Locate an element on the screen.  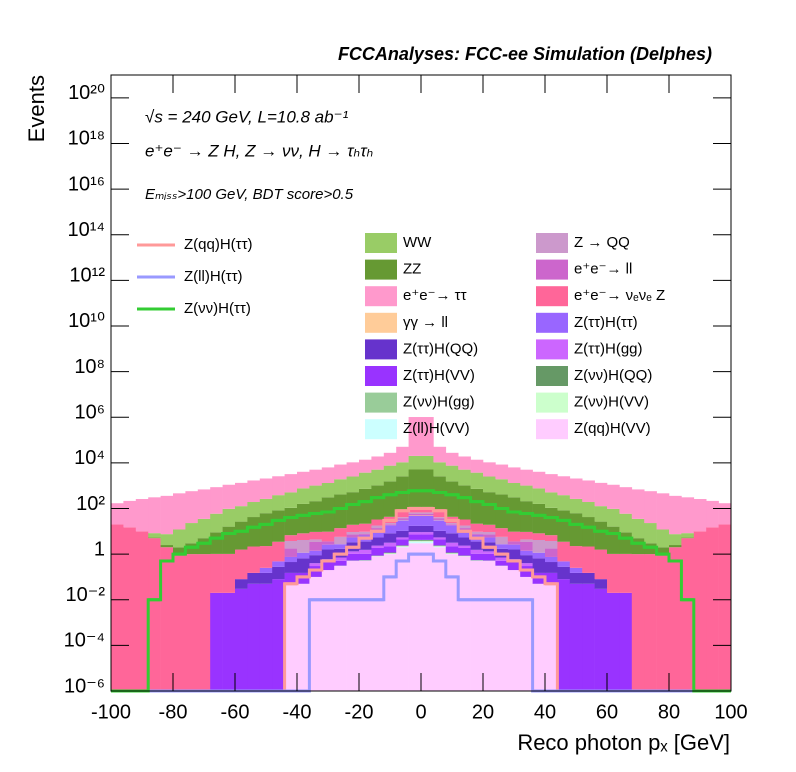
x-tick-label: 40 is located at coordinates (545, 712).